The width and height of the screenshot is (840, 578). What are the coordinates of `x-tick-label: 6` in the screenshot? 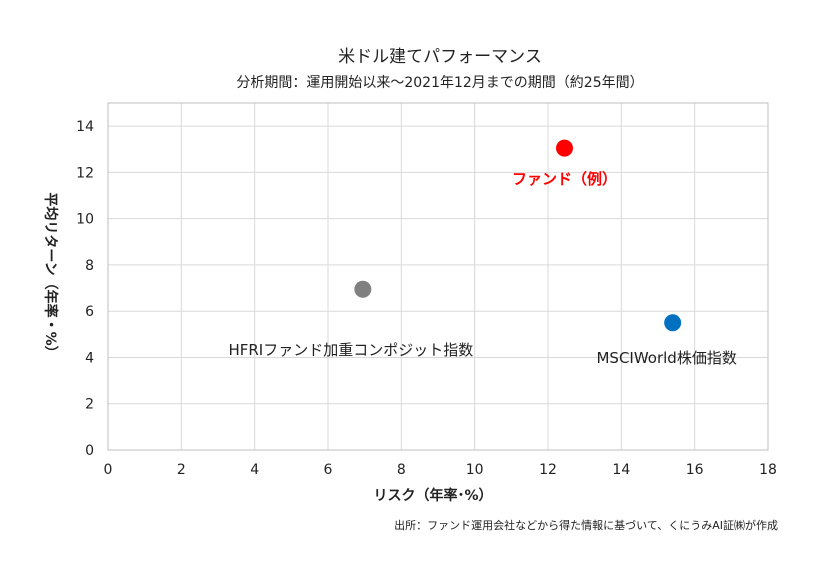 It's located at (328, 470).